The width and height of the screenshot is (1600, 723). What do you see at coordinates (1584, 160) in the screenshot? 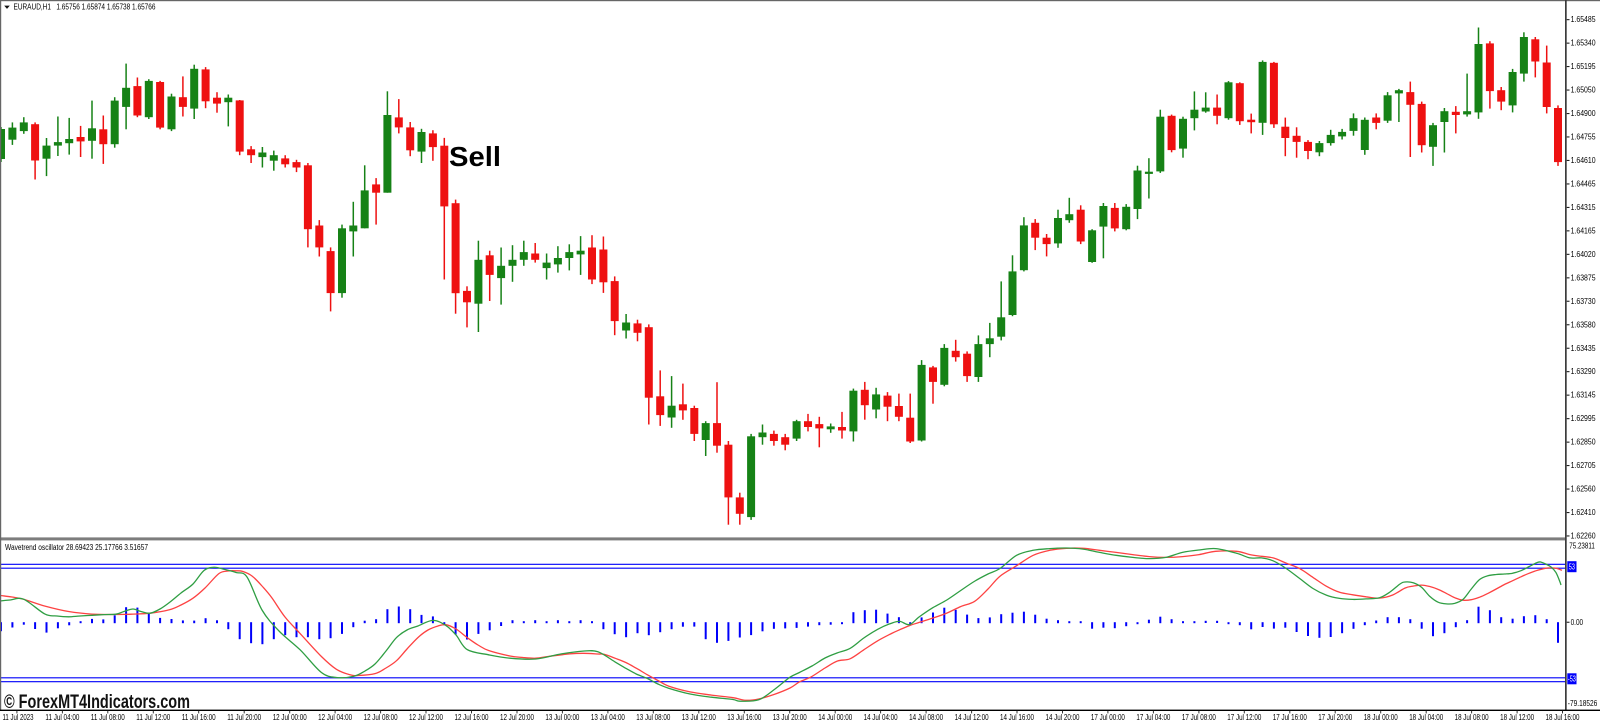
I see `svg-text: 1.64610` at bounding box center [1584, 160].